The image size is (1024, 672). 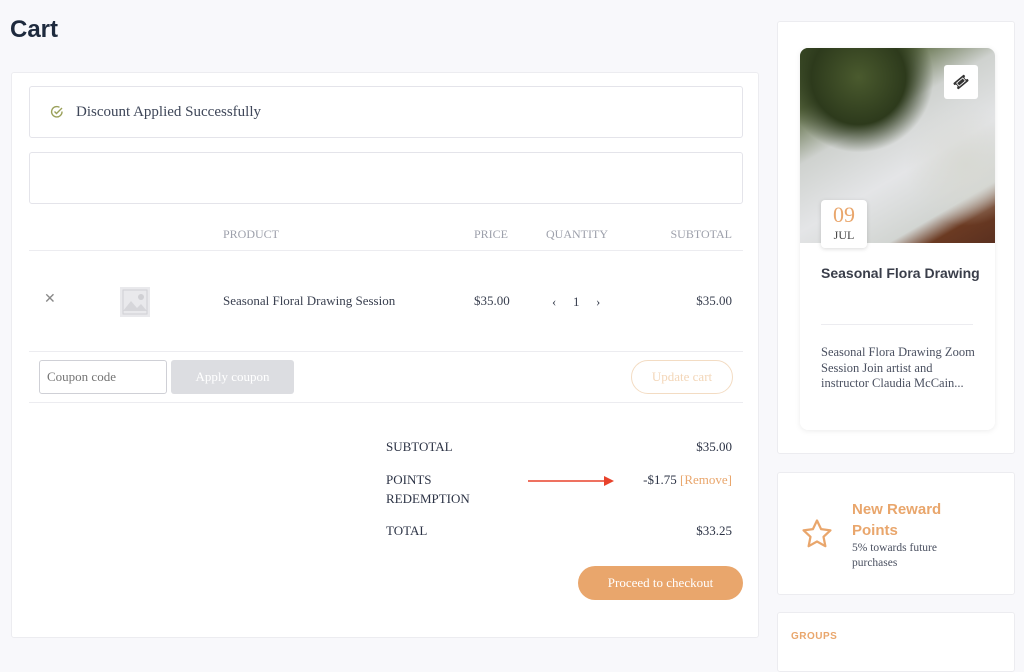 What do you see at coordinates (814, 636) in the screenshot?
I see `groups-heading: GROUPS` at bounding box center [814, 636].